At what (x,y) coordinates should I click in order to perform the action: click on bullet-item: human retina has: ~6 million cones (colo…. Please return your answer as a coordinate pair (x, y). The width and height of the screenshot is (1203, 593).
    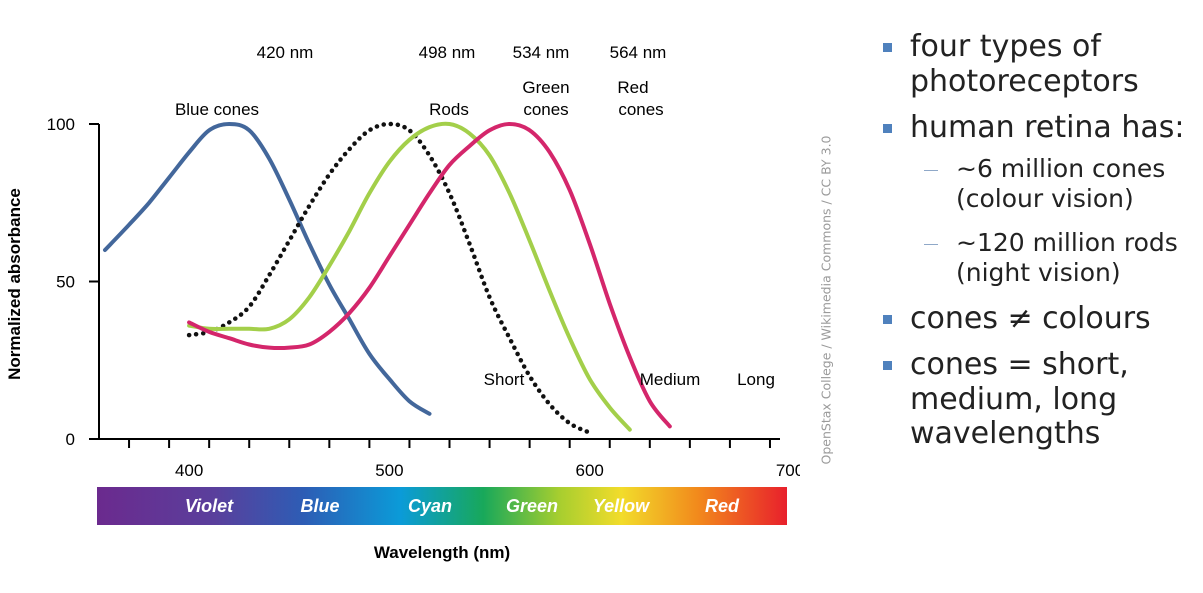
    Looking at the image, I should click on (1041, 199).